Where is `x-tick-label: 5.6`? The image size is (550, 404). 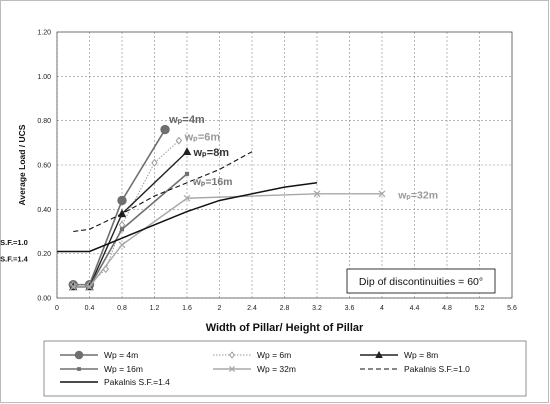 x-tick-label: 5.6 is located at coordinates (512, 308).